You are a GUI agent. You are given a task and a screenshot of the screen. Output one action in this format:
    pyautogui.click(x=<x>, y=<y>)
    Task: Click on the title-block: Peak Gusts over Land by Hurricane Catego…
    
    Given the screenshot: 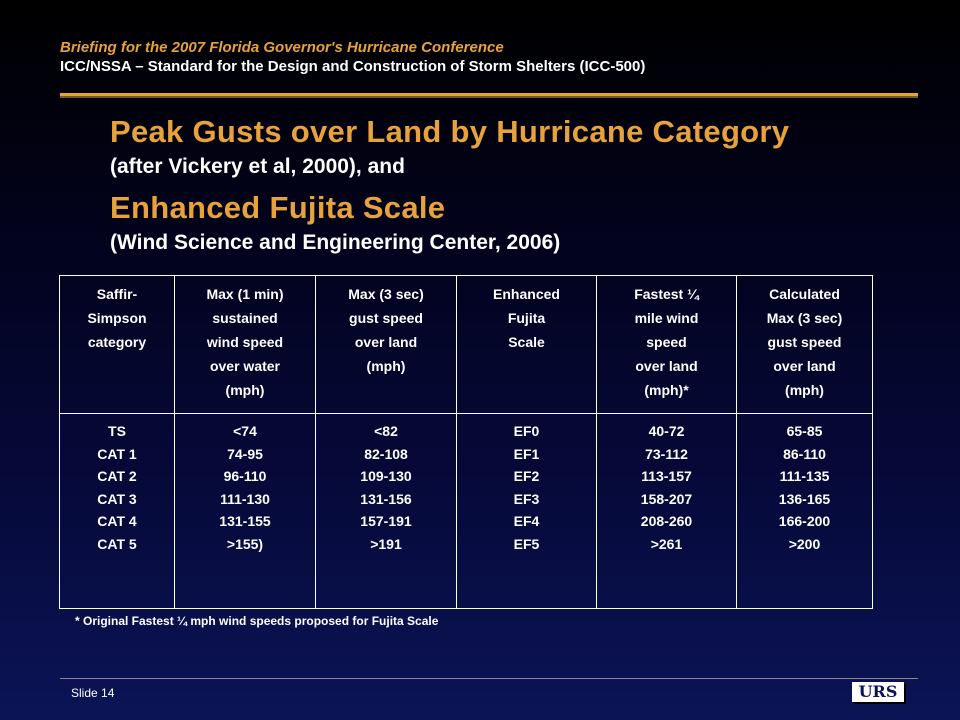 What is the action you would take?
    pyautogui.click(x=449, y=188)
    